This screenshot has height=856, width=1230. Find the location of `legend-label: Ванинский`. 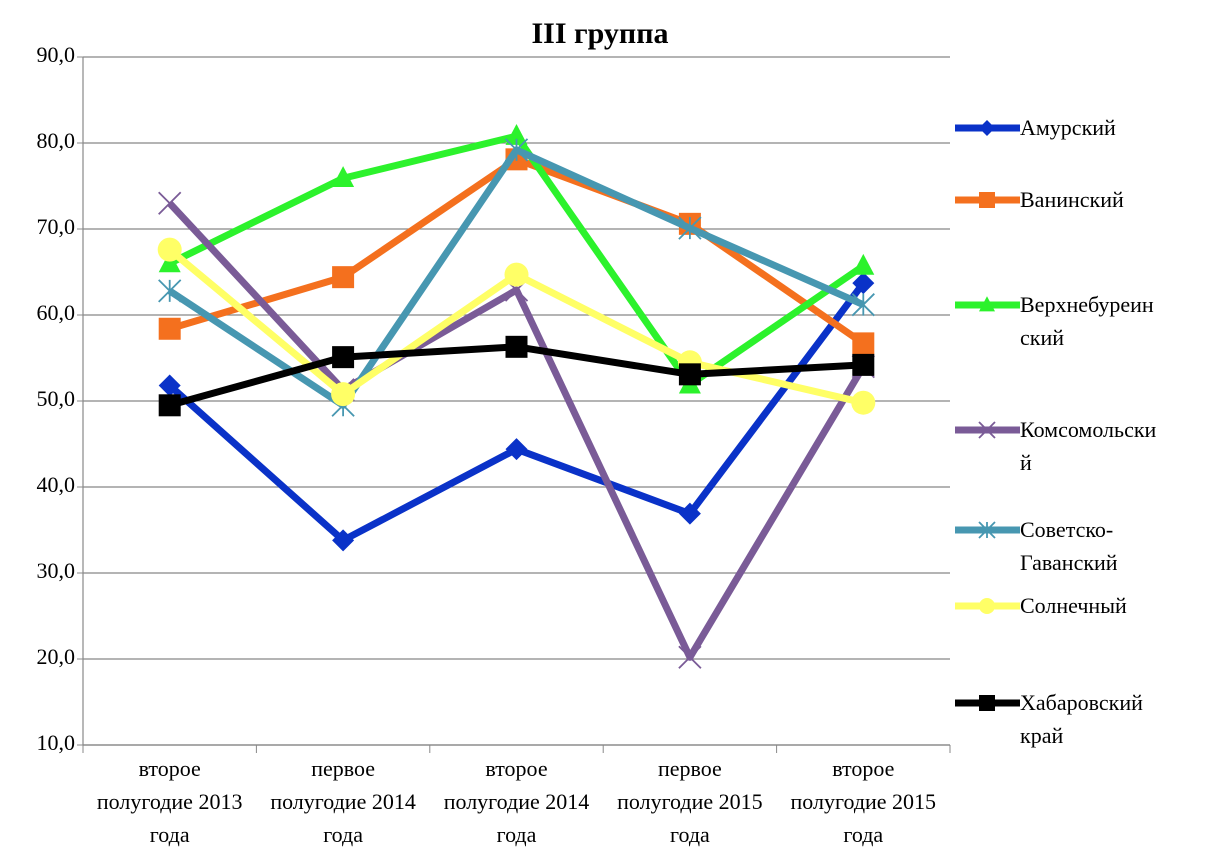

legend-label: Ванинский is located at coordinates (1072, 199).